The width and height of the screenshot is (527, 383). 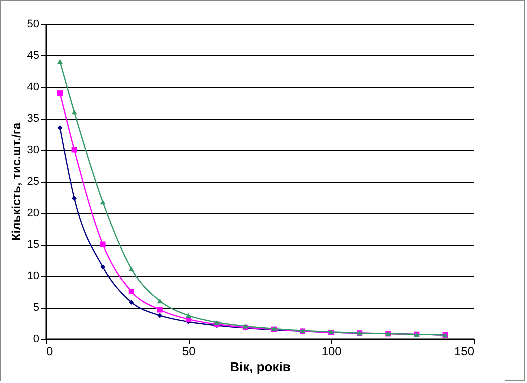 I want to click on y-tick-label: 5, so click(x=36, y=308).